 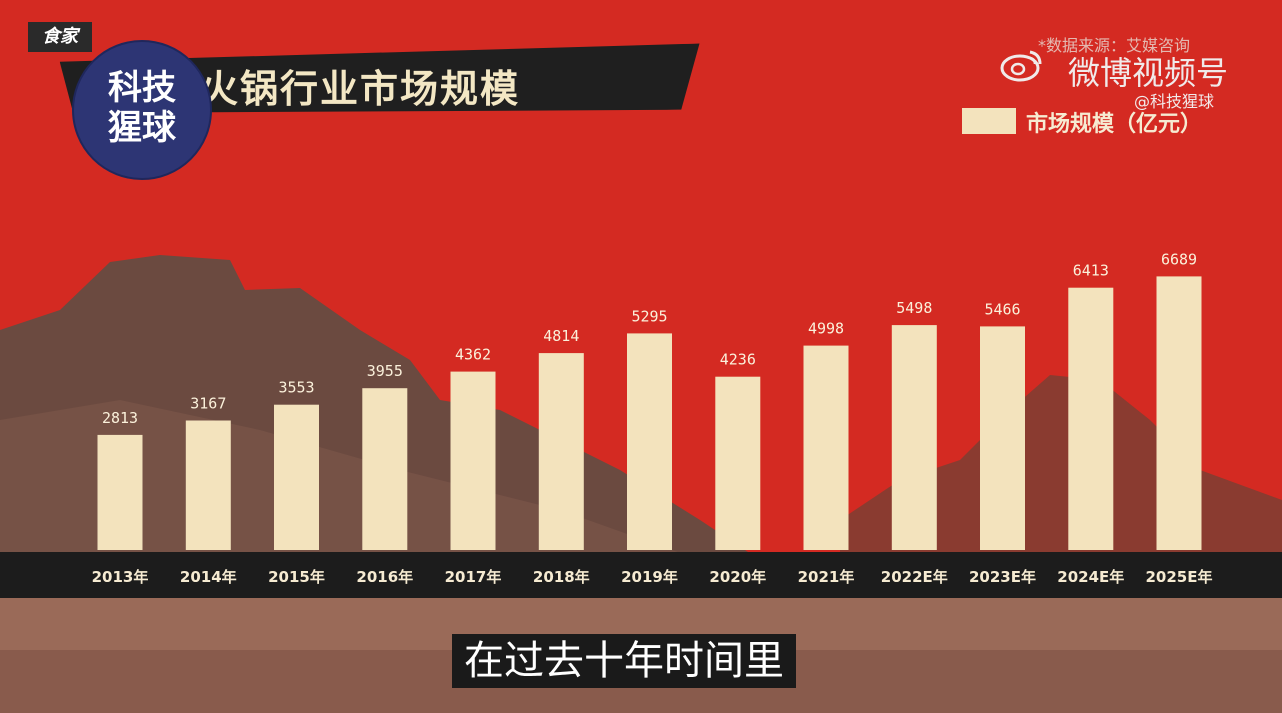 What do you see at coordinates (1021, 66) in the screenshot?
I see `weibo-logo-icon` at bounding box center [1021, 66].